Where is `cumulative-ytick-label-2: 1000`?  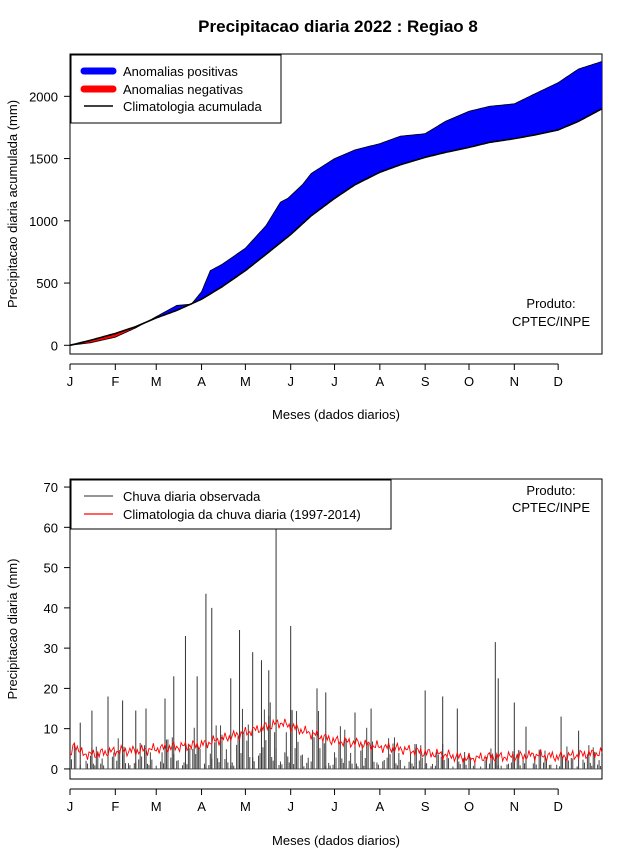
cumulative-ytick-label-2: 1000 is located at coordinates (43, 221).